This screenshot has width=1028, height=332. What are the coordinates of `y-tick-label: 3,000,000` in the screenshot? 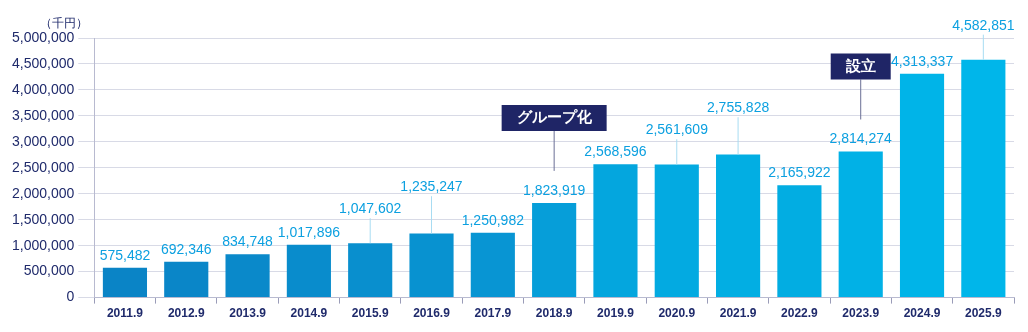 It's located at (43, 140).